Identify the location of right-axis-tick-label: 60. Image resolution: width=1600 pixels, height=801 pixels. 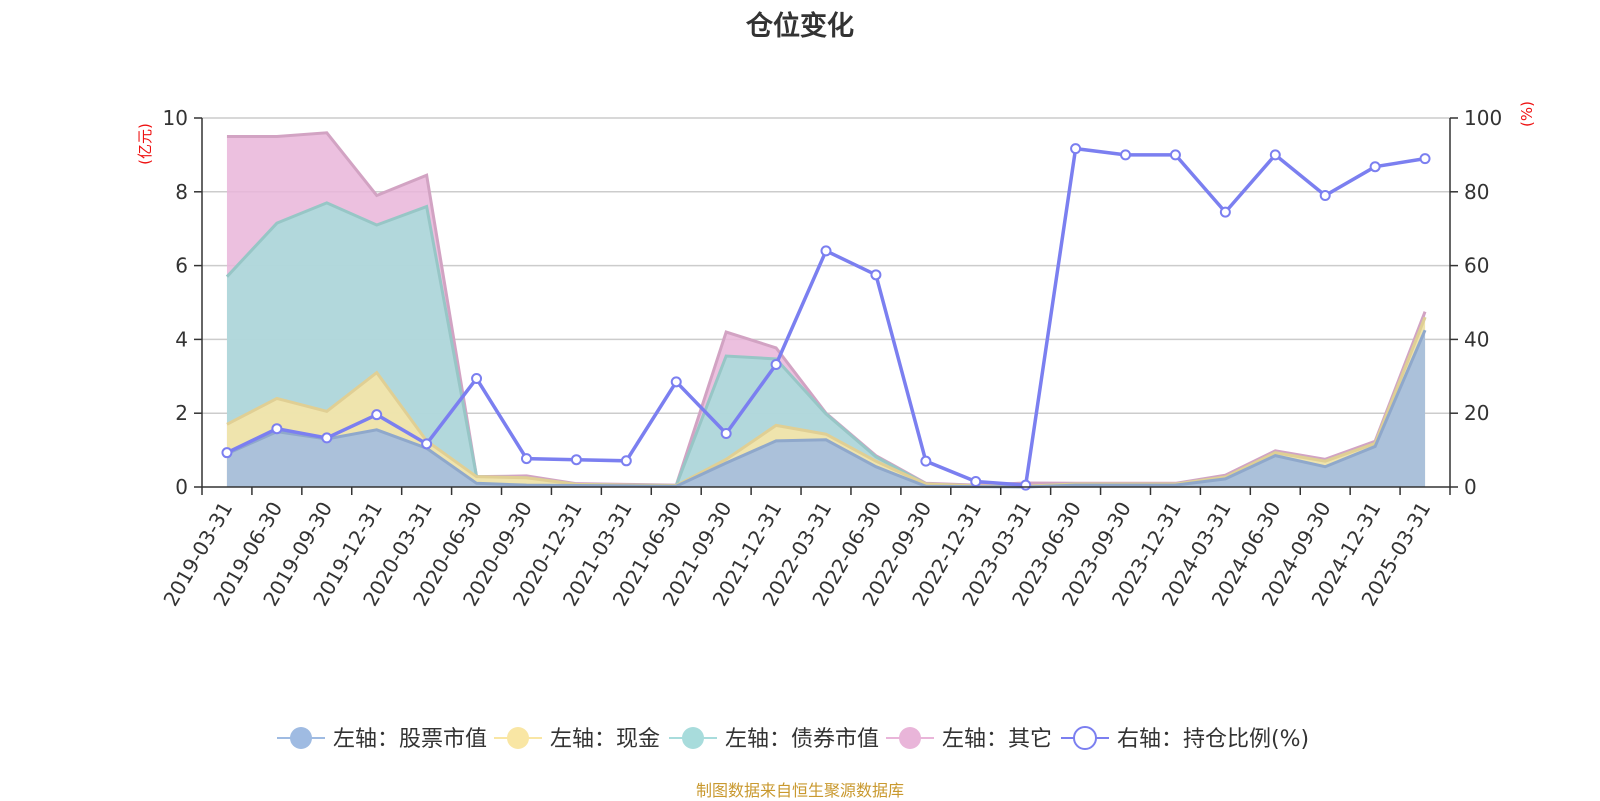
(1476, 266).